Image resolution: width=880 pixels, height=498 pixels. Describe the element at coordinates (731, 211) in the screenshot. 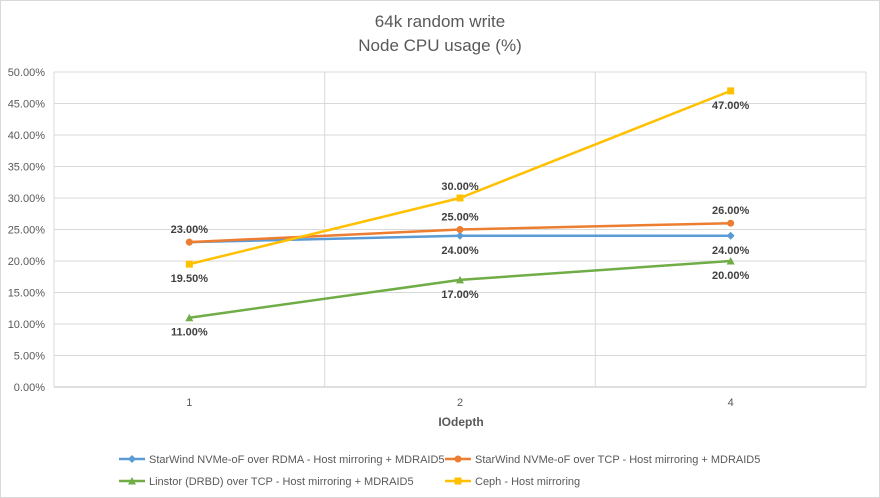

I see `data-label: 26.00%` at that location.